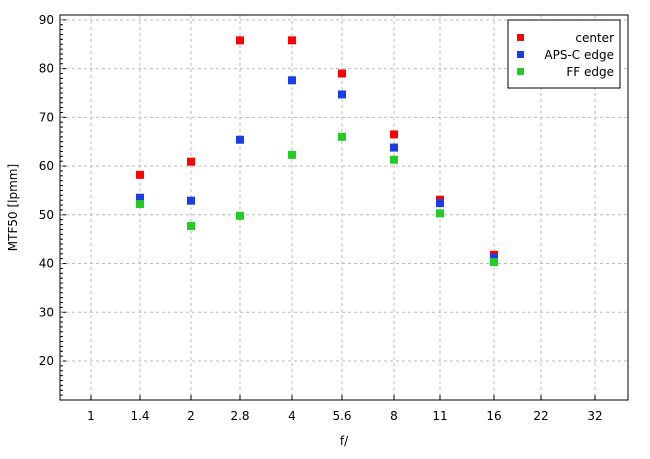 The image size is (650, 459). What do you see at coordinates (13, 207) in the screenshot?
I see `y-axis-label: MTF50 [lpmm]` at bounding box center [13, 207].